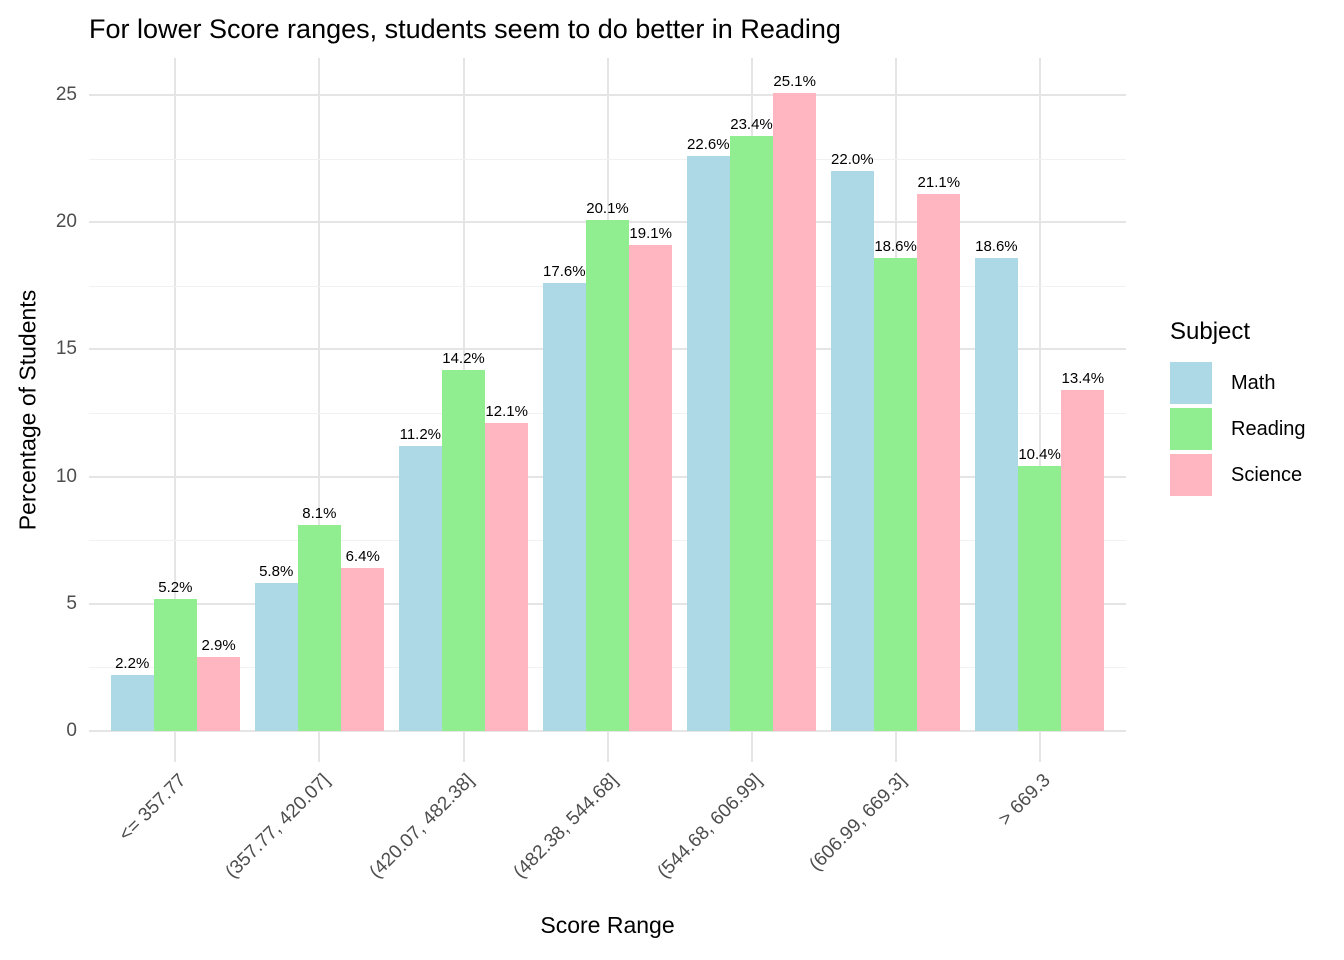 The width and height of the screenshot is (1344, 960). Describe the element at coordinates (1268, 428) in the screenshot. I see `legend-item-label: Reading` at that location.